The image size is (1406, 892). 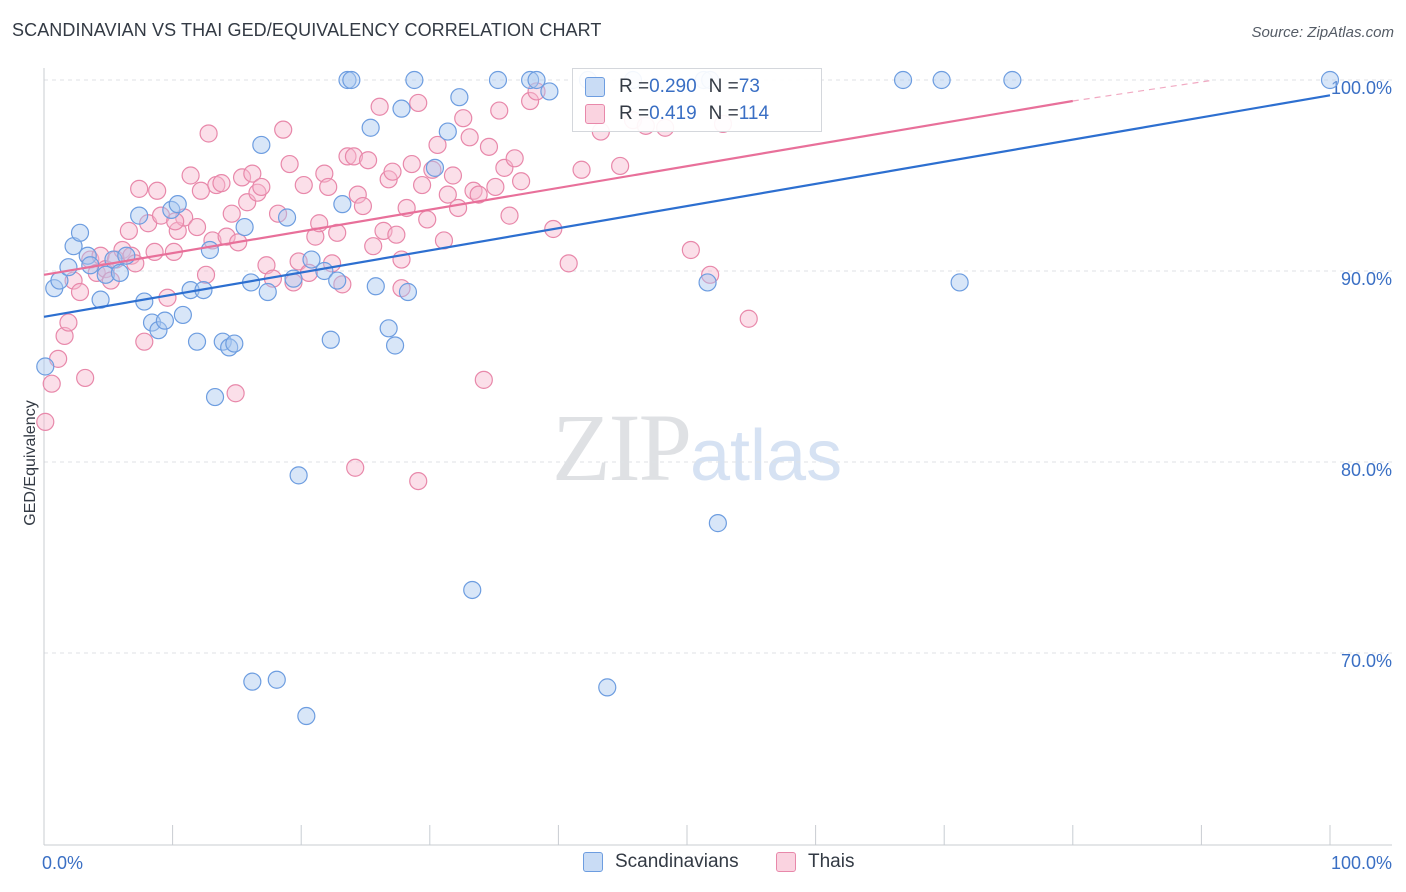 I want to click on zipatlas-watermark: ZIPatlas, so click(x=697, y=452).